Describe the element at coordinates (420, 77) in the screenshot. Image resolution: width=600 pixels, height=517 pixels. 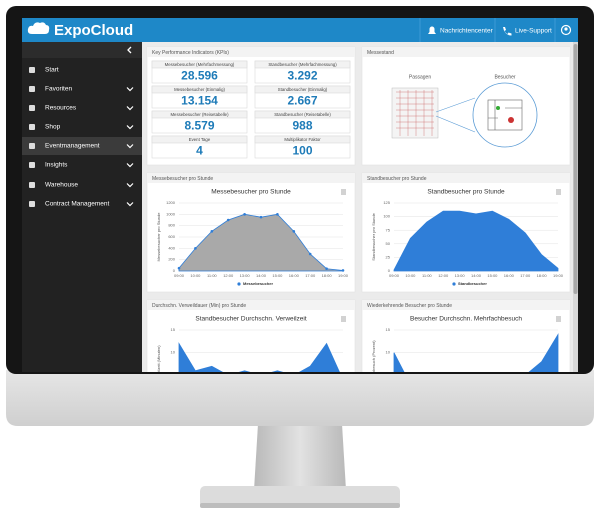
I see `stand-label: Passagen` at that location.